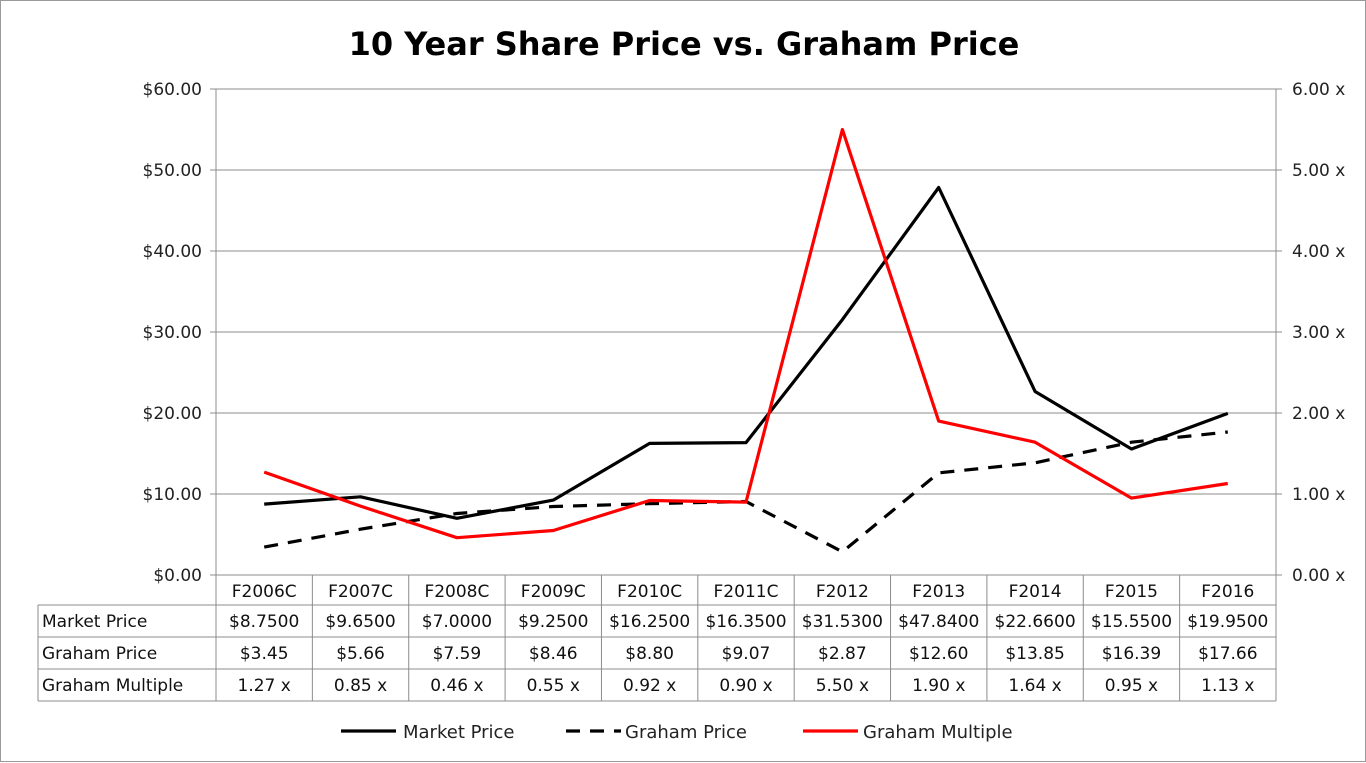 This screenshot has width=1366, height=763. I want to click on table-cell: $47.8400, so click(938, 622).